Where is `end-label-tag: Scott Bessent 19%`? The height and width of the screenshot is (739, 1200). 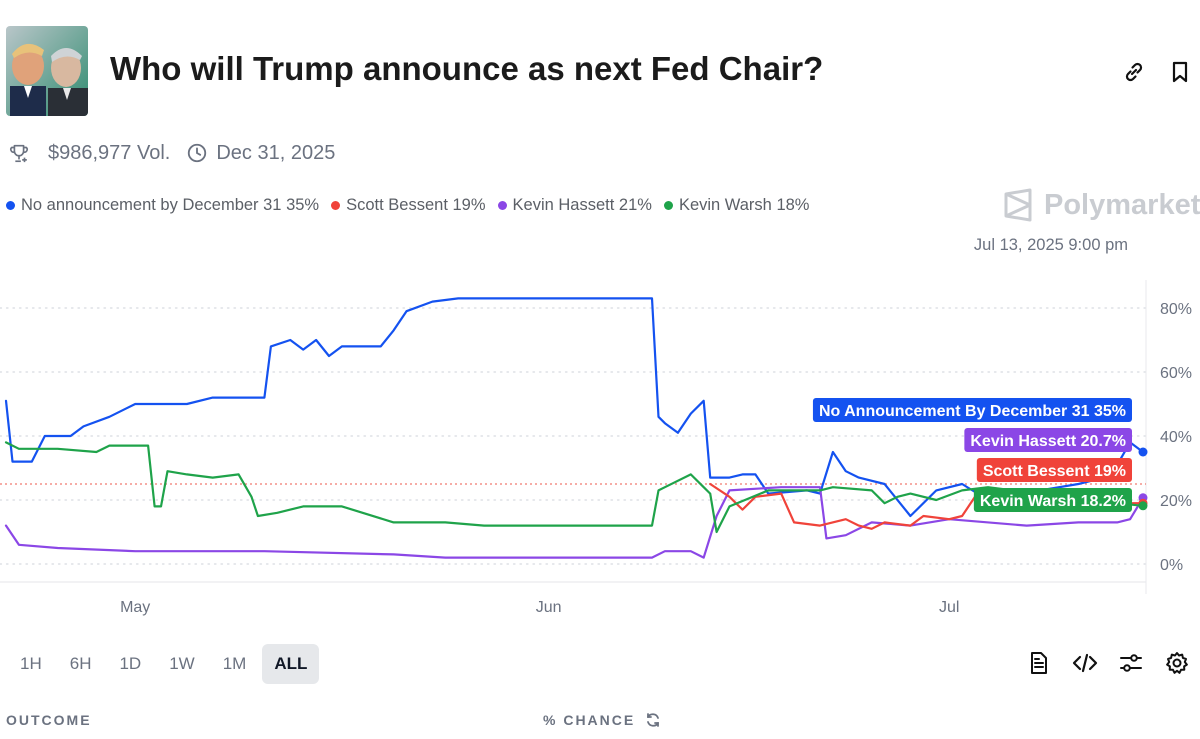 end-label-tag: Scott Bessent 19% is located at coordinates (1054, 470).